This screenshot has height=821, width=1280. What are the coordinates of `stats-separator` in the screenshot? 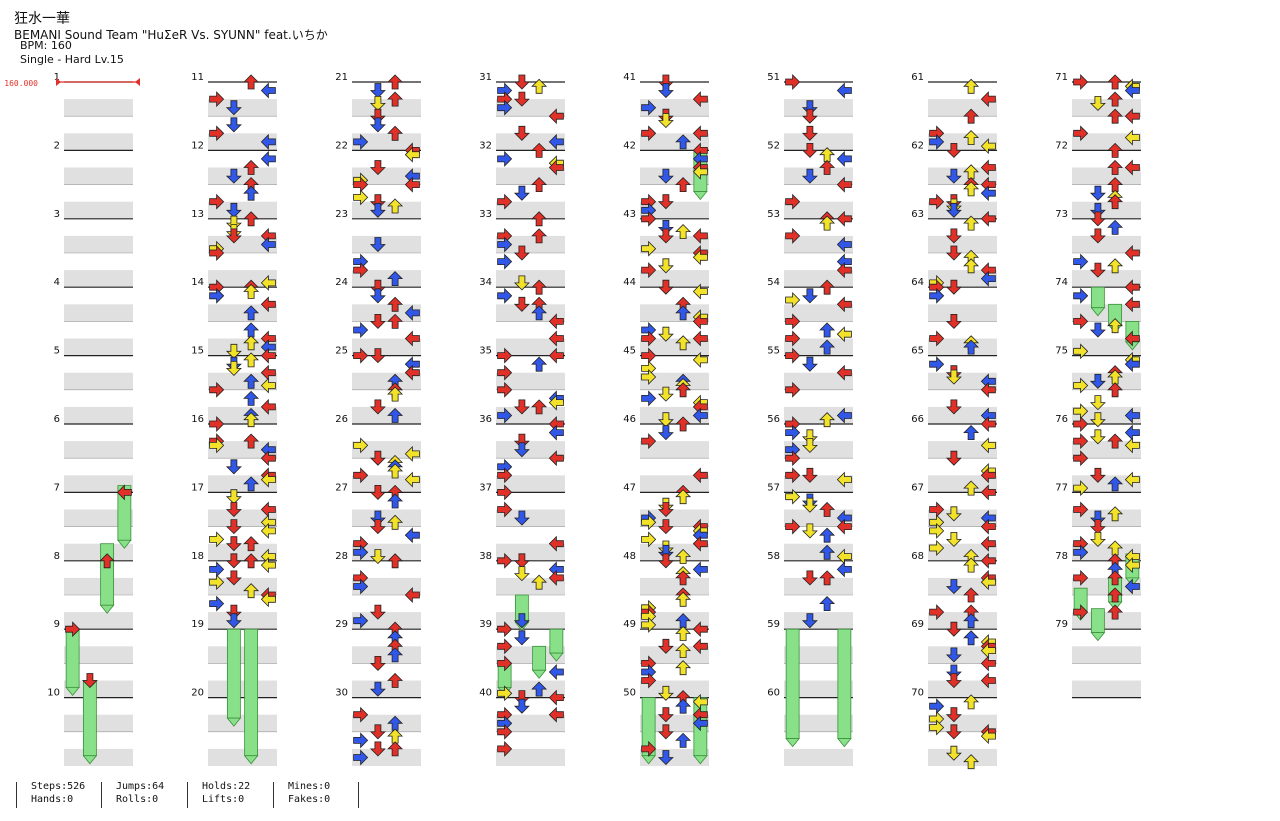 It's located at (273, 795).